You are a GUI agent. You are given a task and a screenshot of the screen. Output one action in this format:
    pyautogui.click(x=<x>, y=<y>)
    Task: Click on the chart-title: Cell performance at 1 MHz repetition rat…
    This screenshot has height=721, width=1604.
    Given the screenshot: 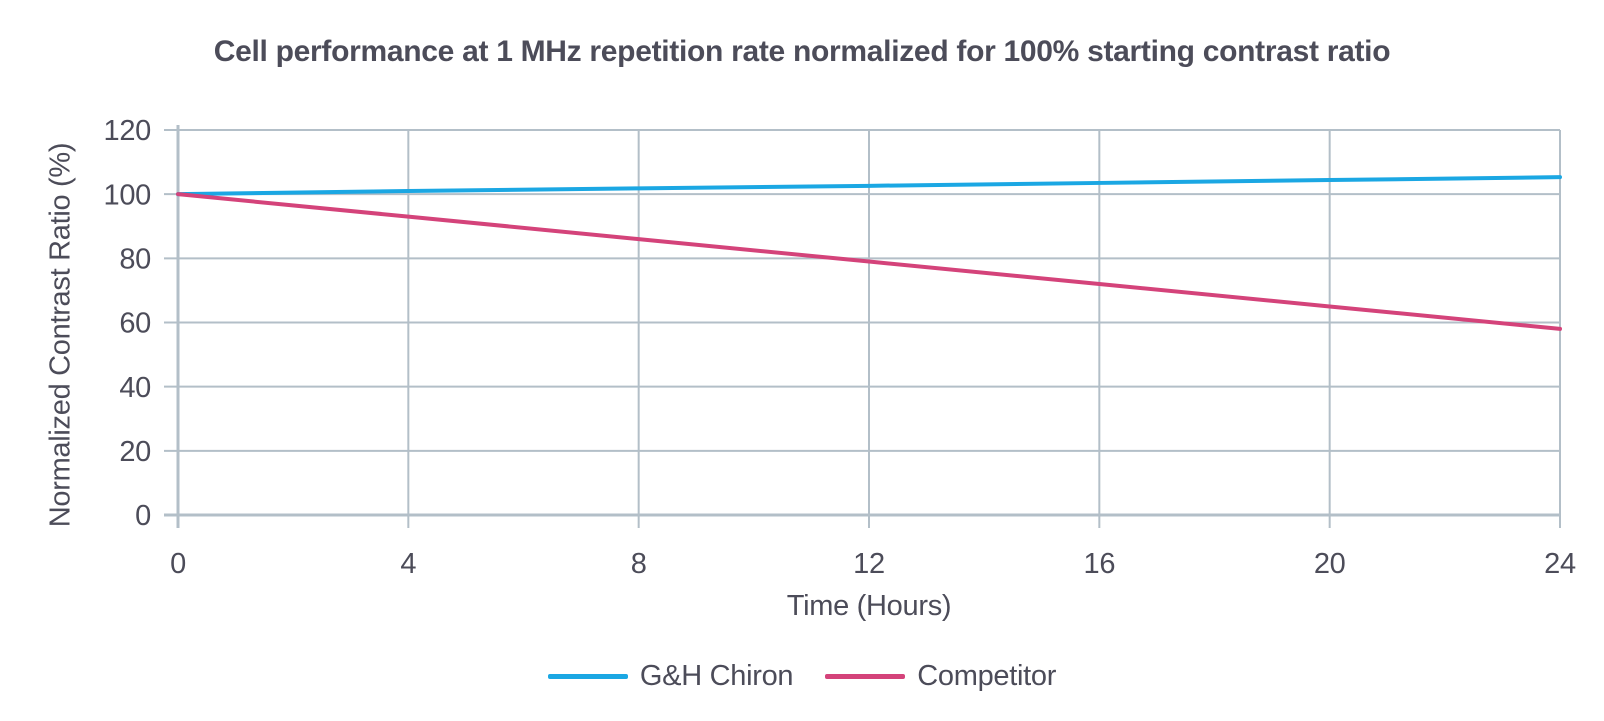 What is the action you would take?
    pyautogui.click(x=802, y=51)
    